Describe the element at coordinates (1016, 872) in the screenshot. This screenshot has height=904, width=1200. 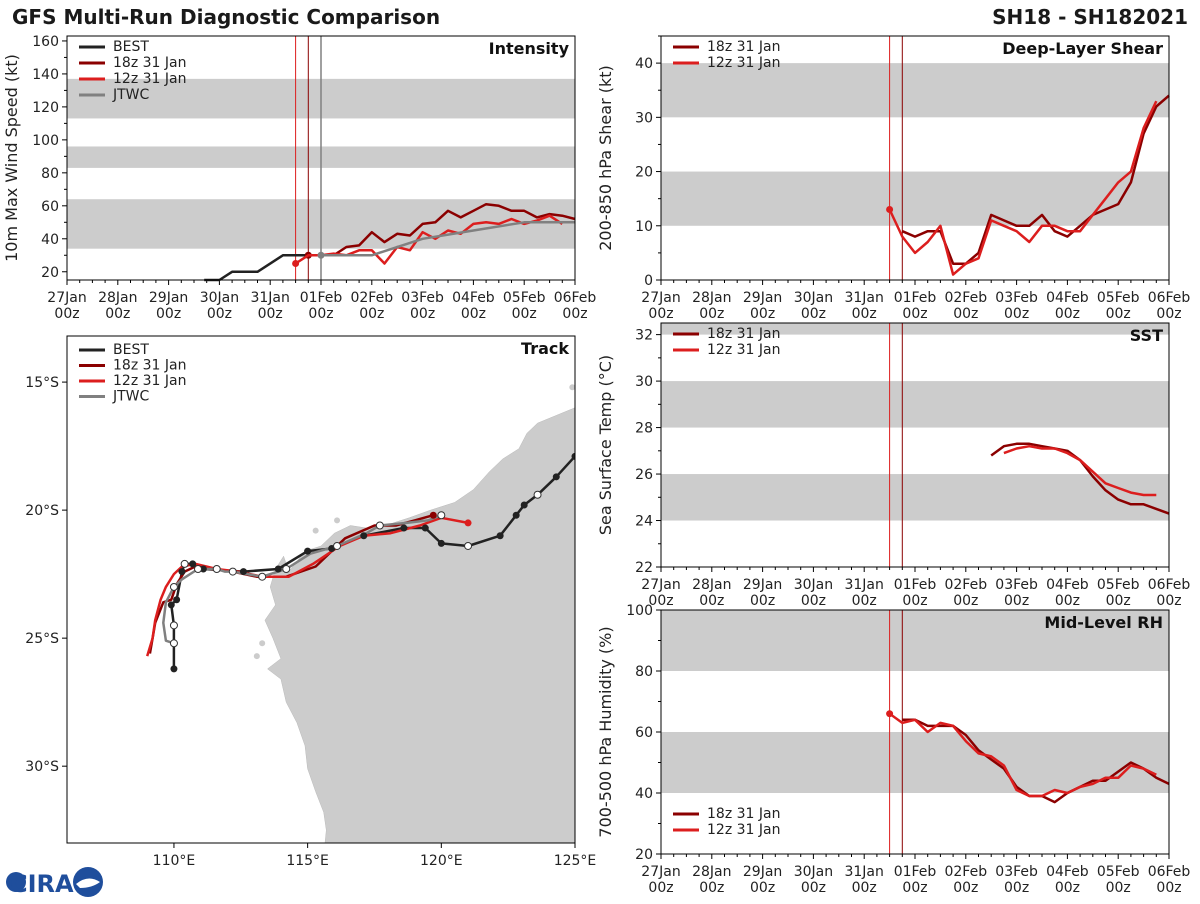
I see `rh-xtick-label-day: 03Feb` at that location.